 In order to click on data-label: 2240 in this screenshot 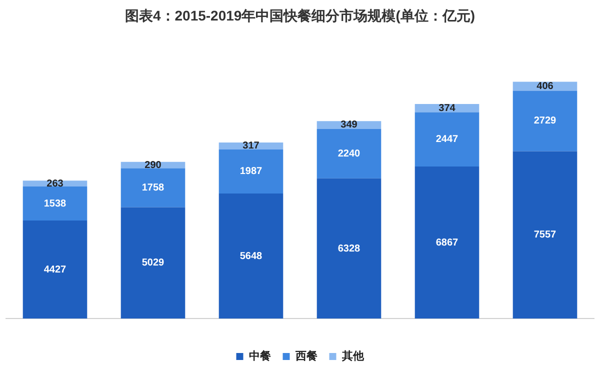, I will do `click(349, 154)`.